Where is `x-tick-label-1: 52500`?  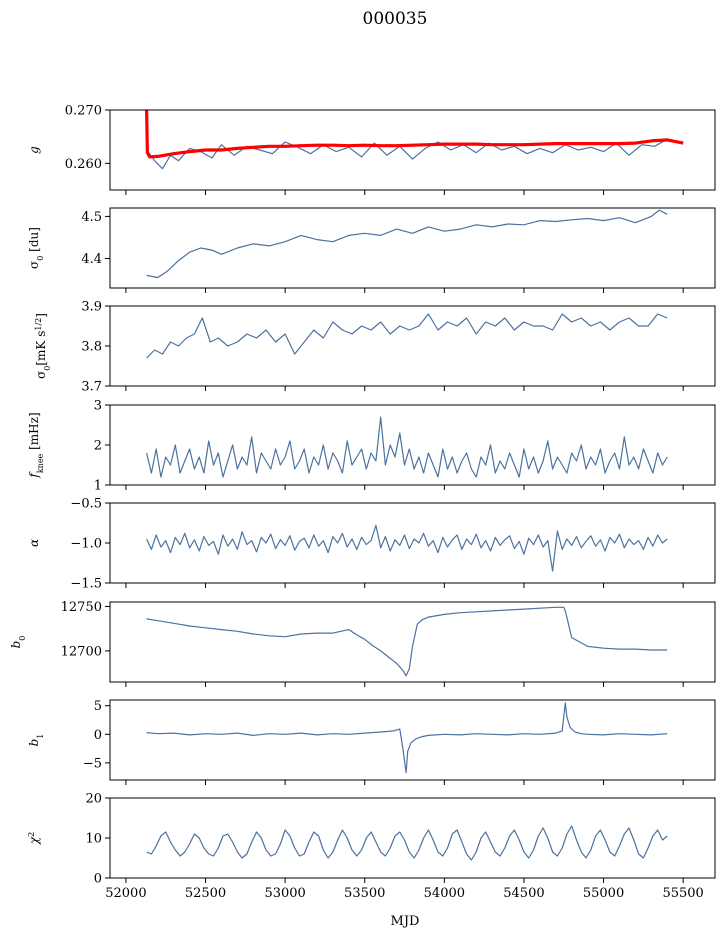 x-tick-label-1: 52500 is located at coordinates (205, 893).